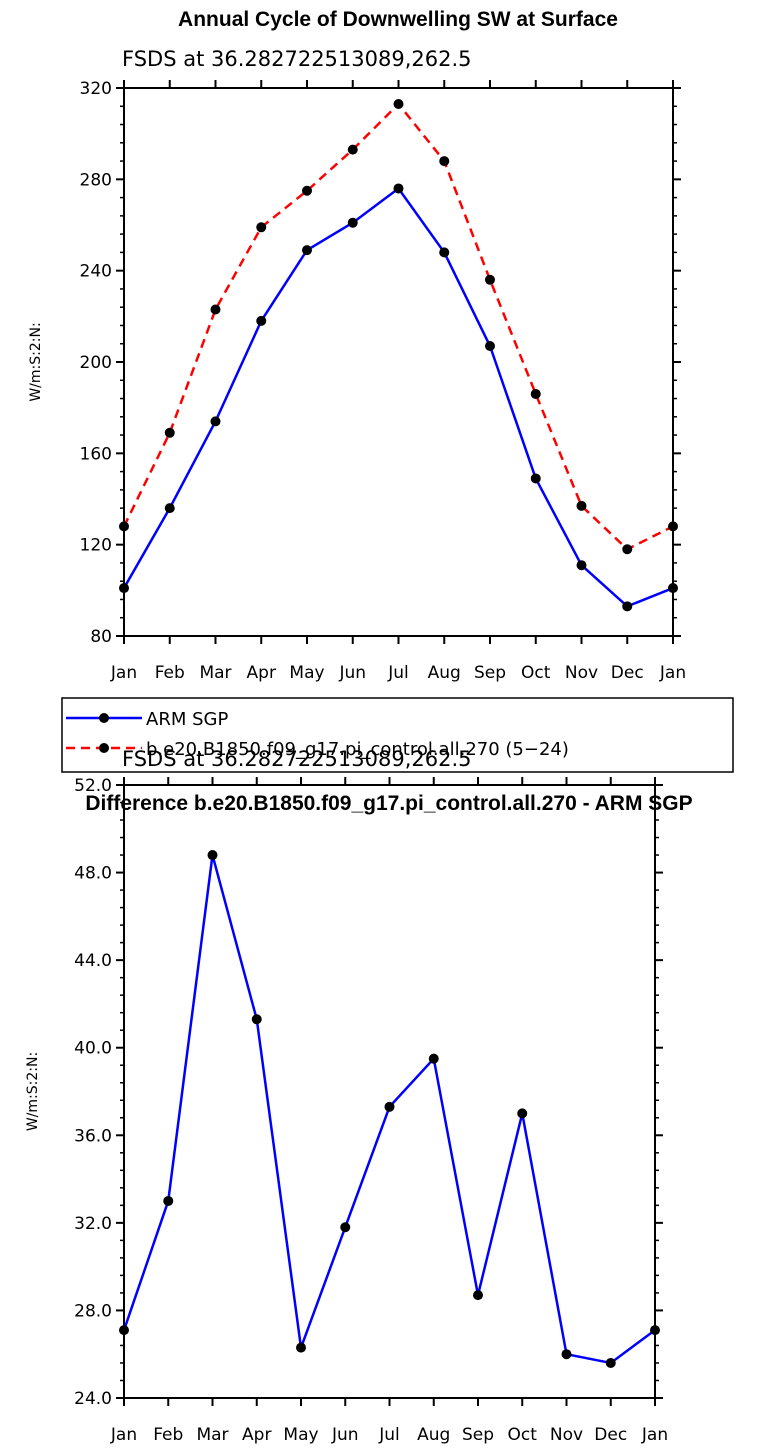  I want to click on y-tick-label: 120, so click(96, 546).